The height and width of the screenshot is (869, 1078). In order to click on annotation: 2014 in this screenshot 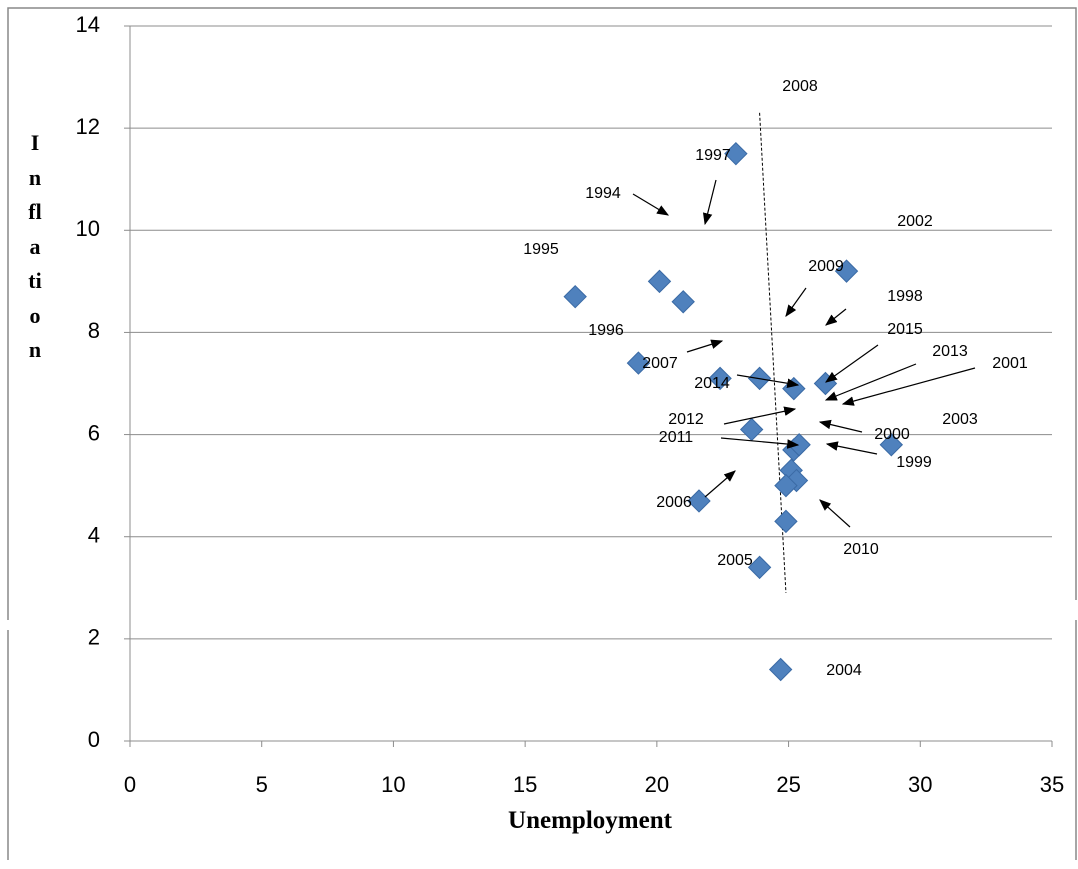, I will do `click(712, 383)`.